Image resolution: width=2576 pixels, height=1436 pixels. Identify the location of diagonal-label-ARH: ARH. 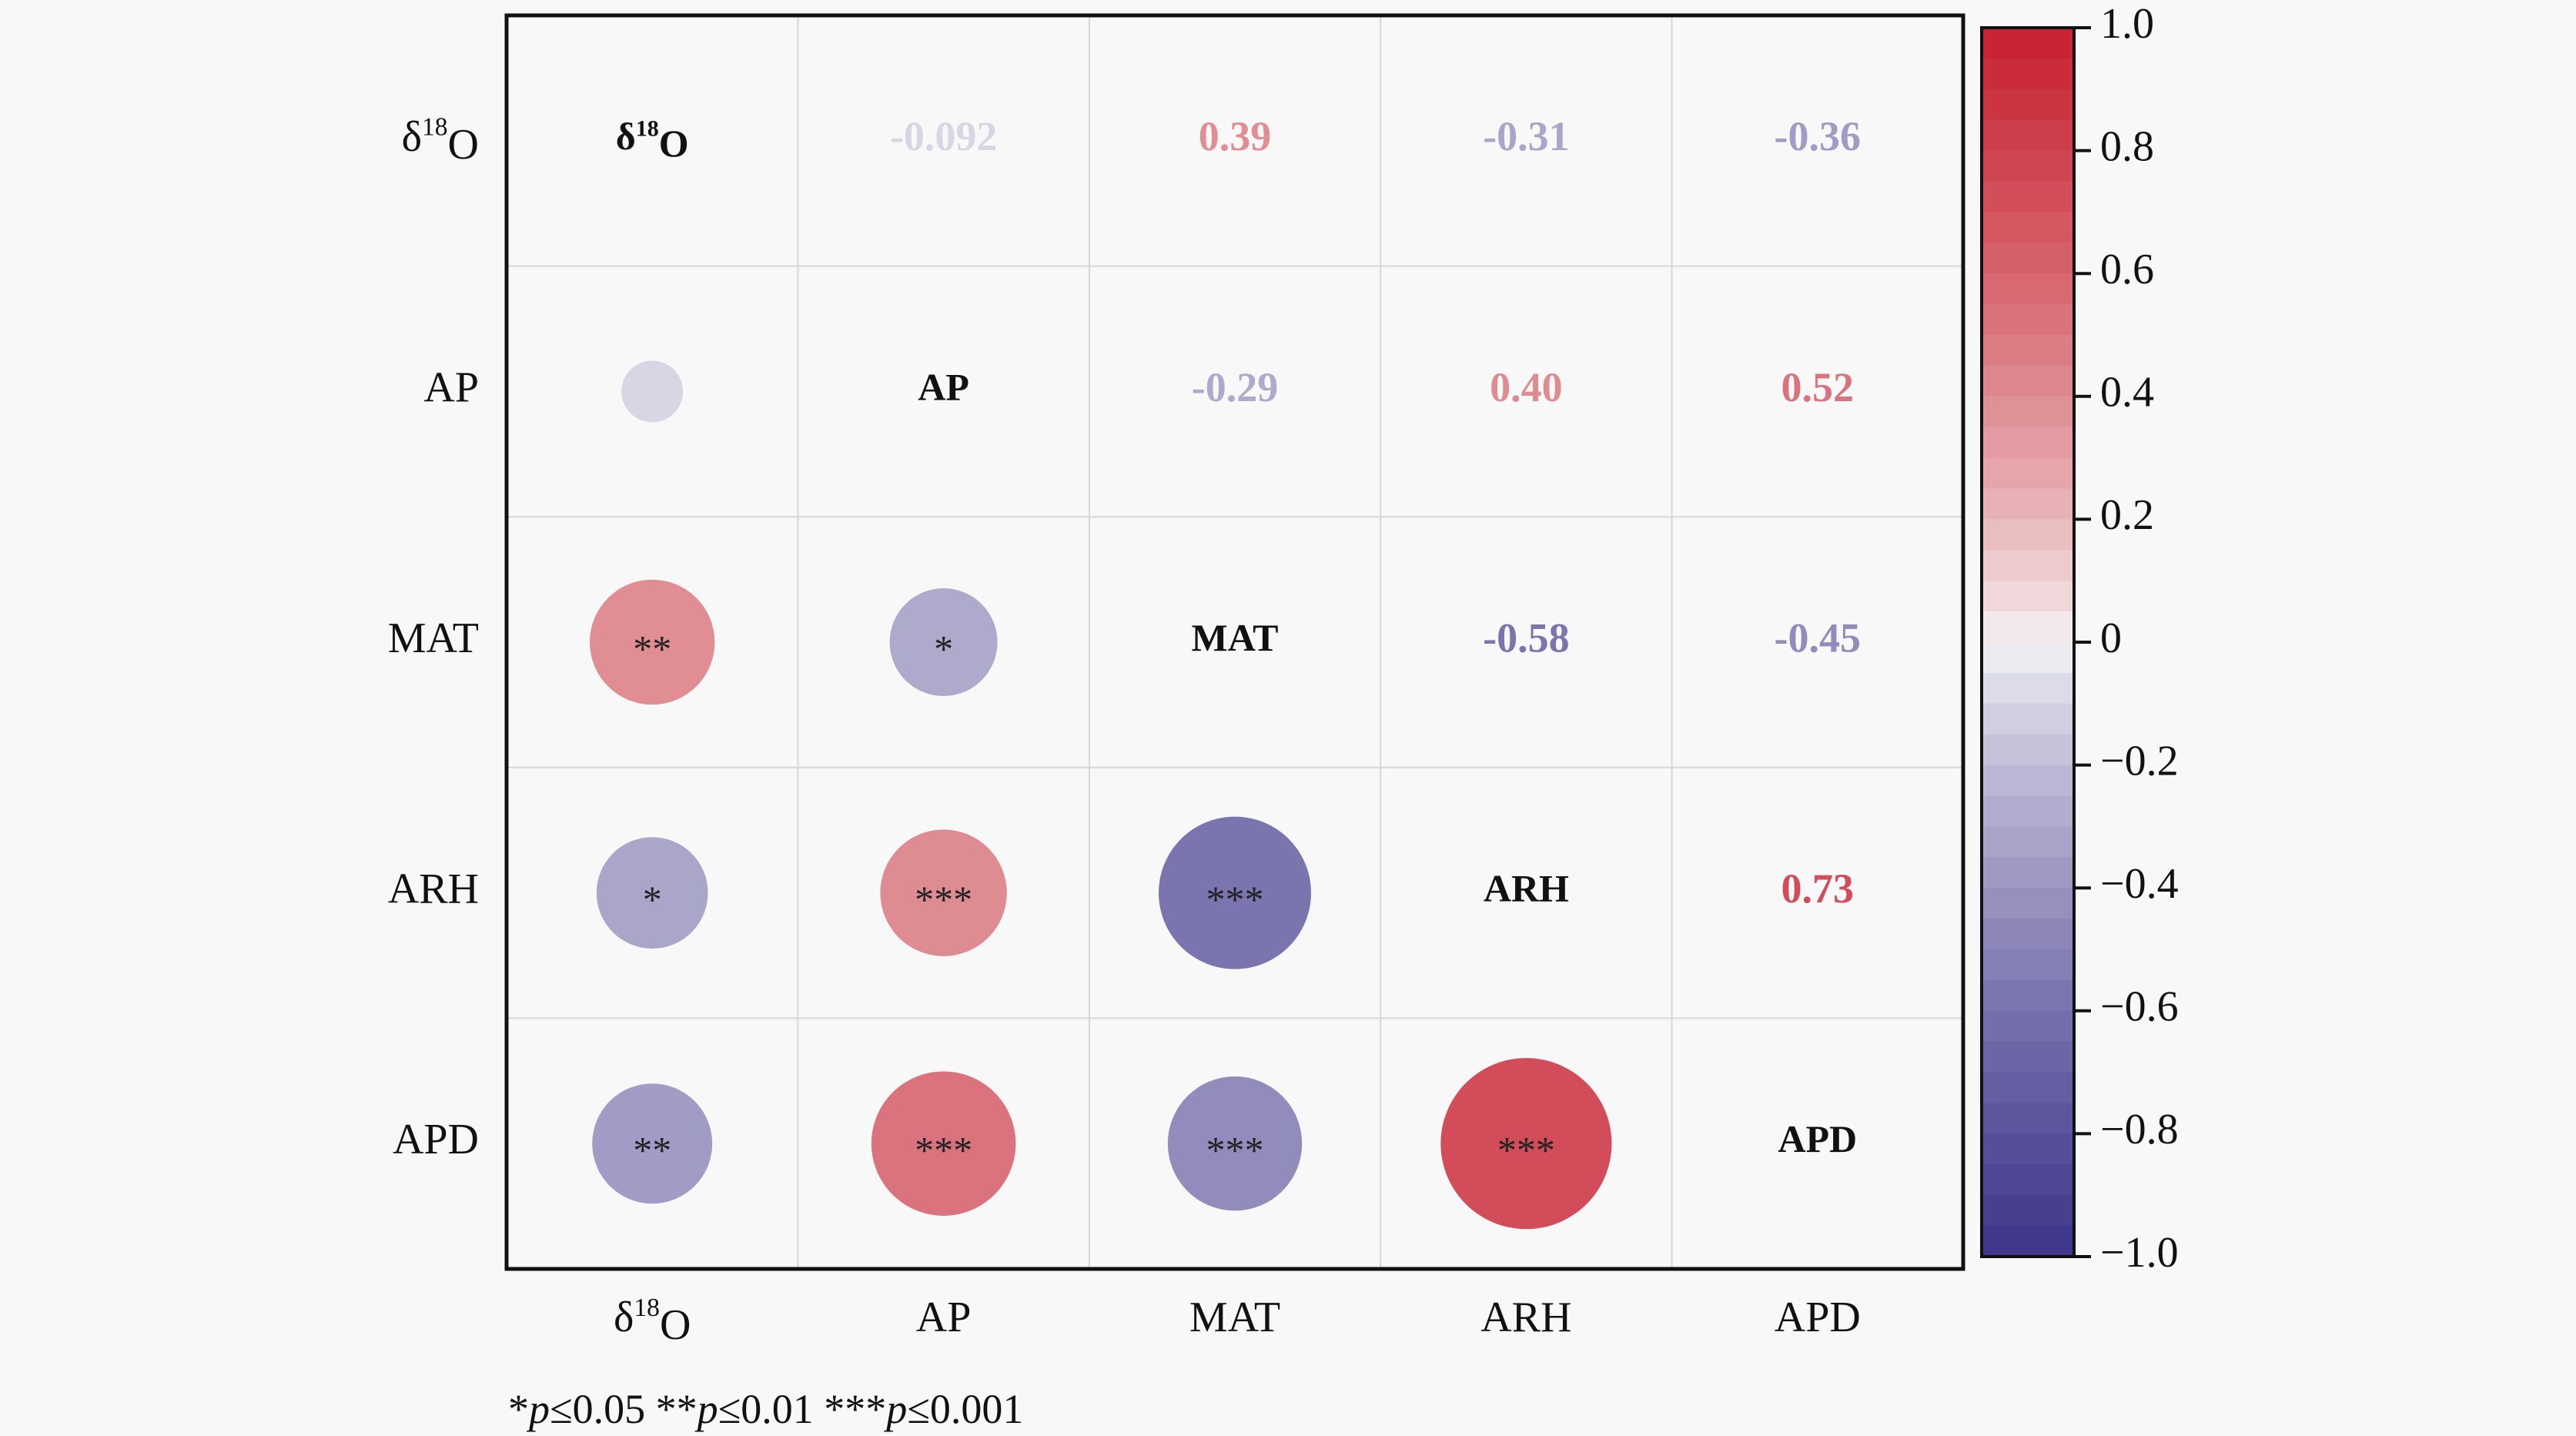
(1527, 889).